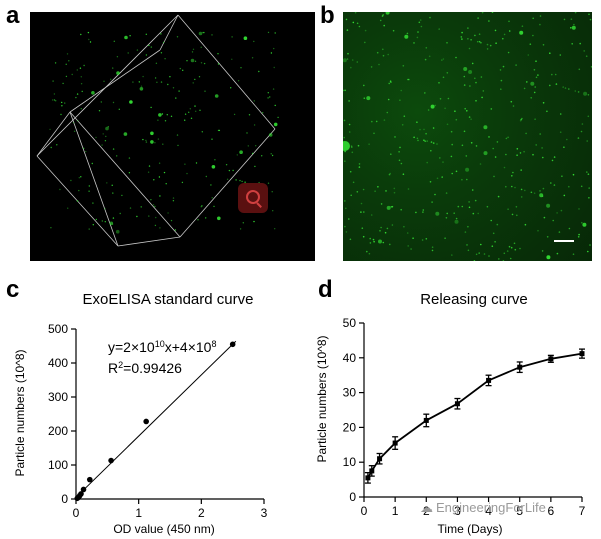 The height and width of the screenshot is (539, 601). I want to click on fluorescent-particles-a, so click(164, 132).